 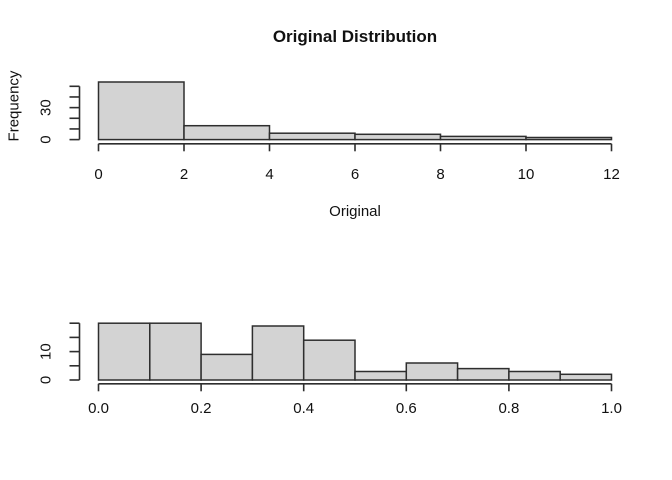 What do you see at coordinates (406, 408) in the screenshot?
I see `x-tick-label: 0.6` at bounding box center [406, 408].